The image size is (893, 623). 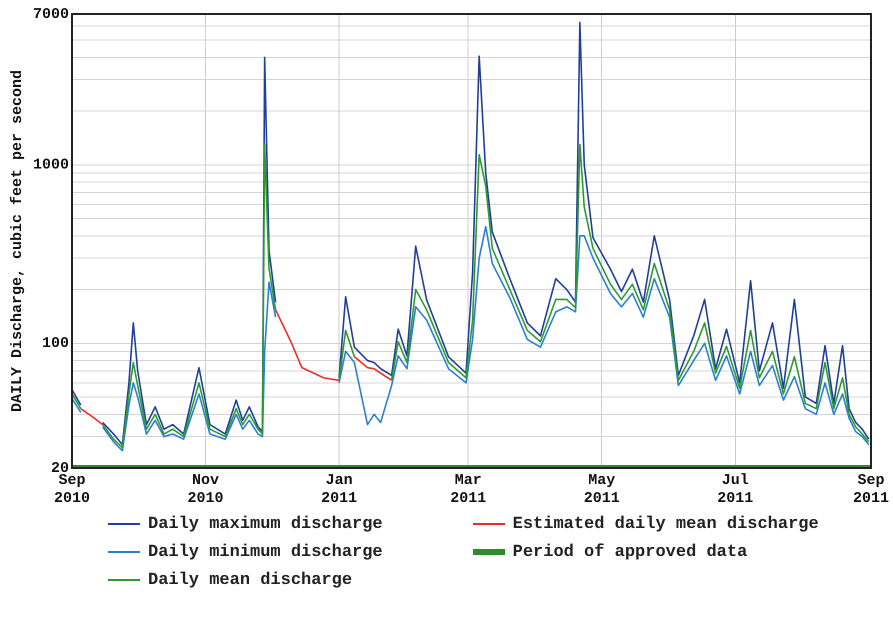 I want to click on legend-label: Estimated daily mean discharge, so click(x=665, y=524).